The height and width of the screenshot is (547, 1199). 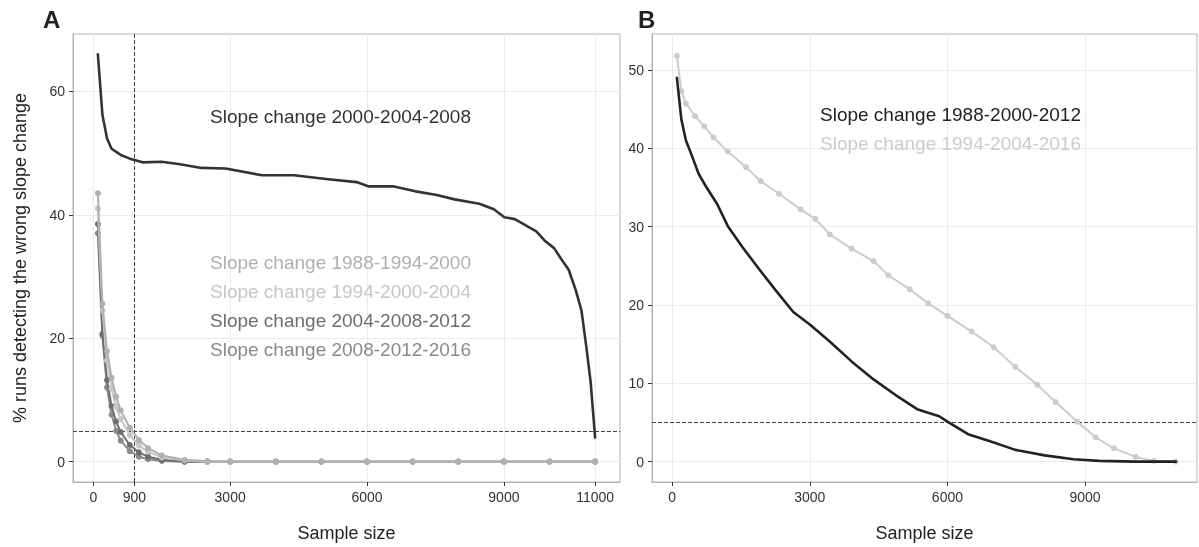 What do you see at coordinates (134, 497) in the screenshot?
I see `x-tick-label: 900` at bounding box center [134, 497].